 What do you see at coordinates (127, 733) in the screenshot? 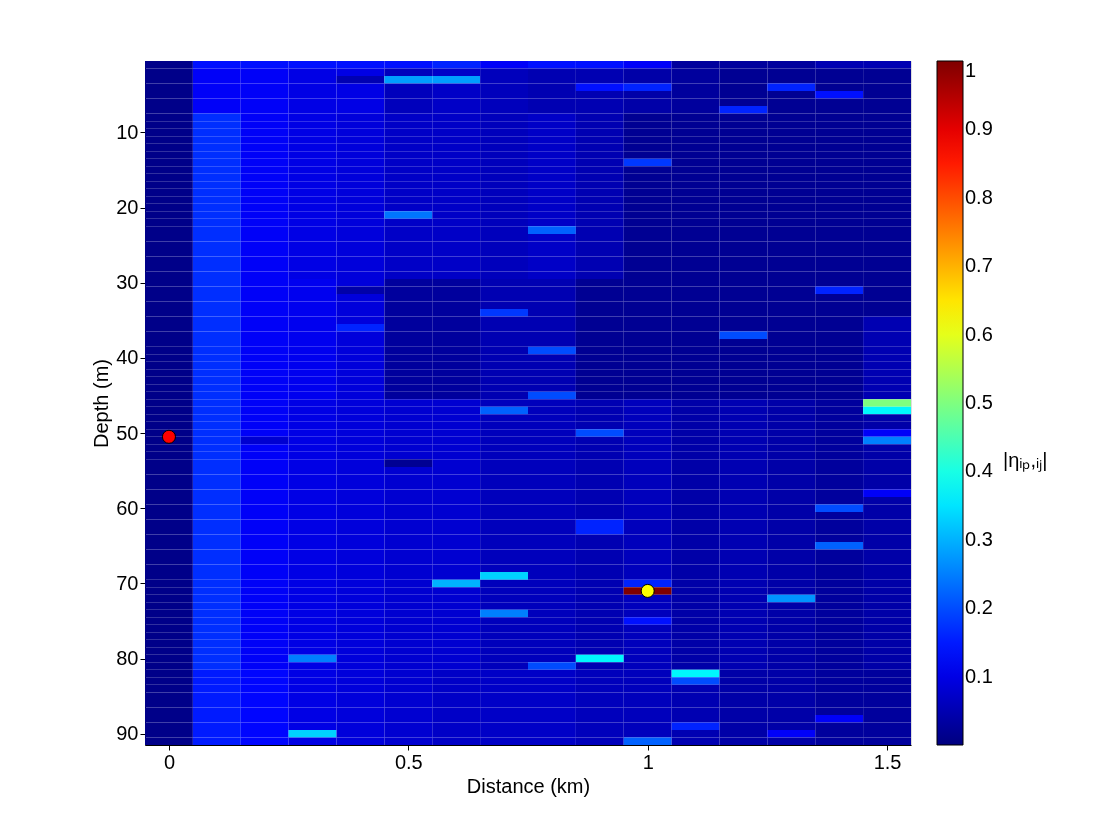
I see `y-tick-label: 90` at bounding box center [127, 733].